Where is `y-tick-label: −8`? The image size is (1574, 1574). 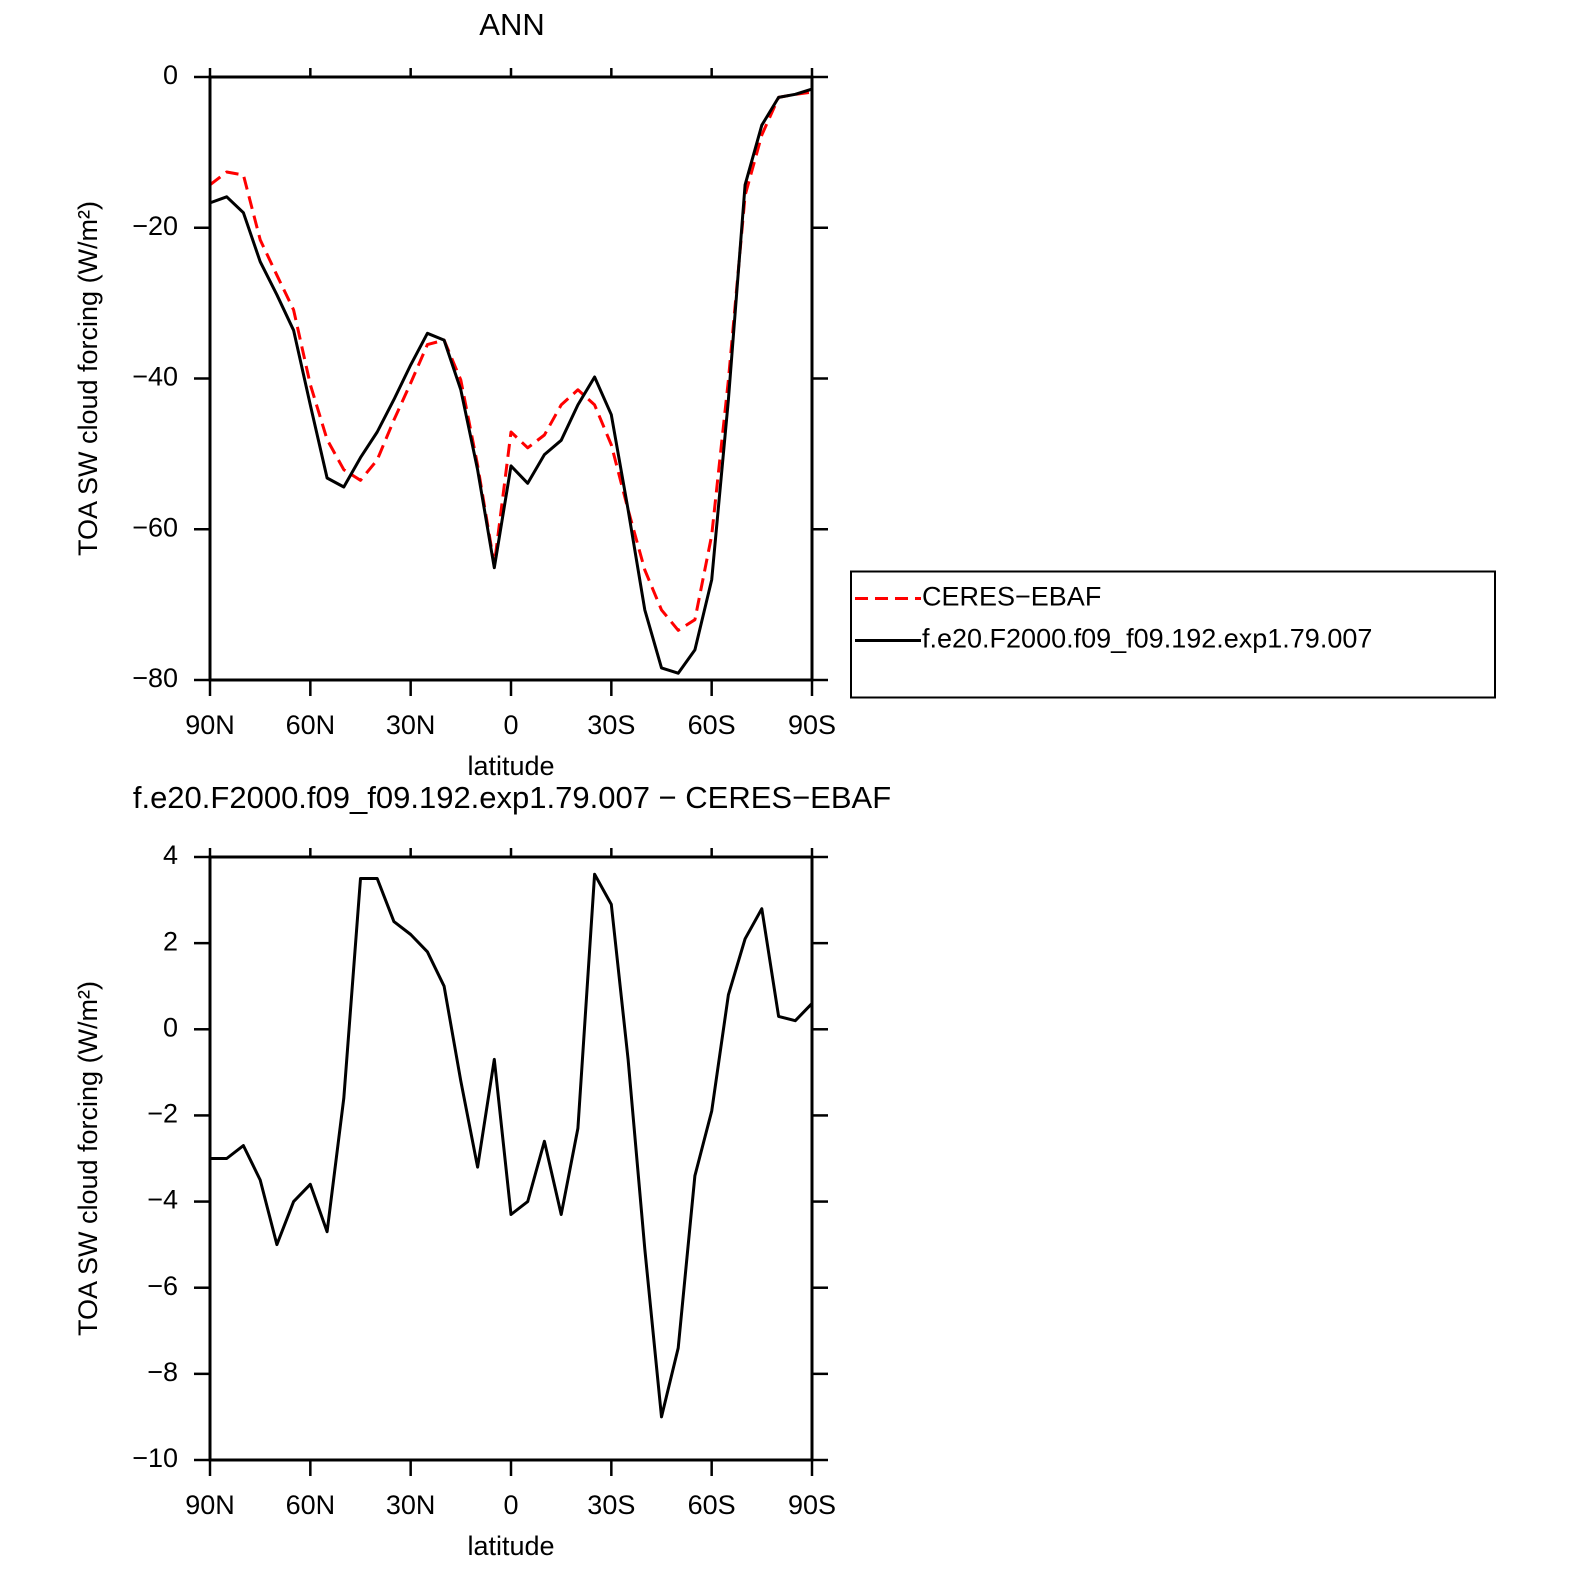
y-tick-label: −8 is located at coordinates (162, 1372).